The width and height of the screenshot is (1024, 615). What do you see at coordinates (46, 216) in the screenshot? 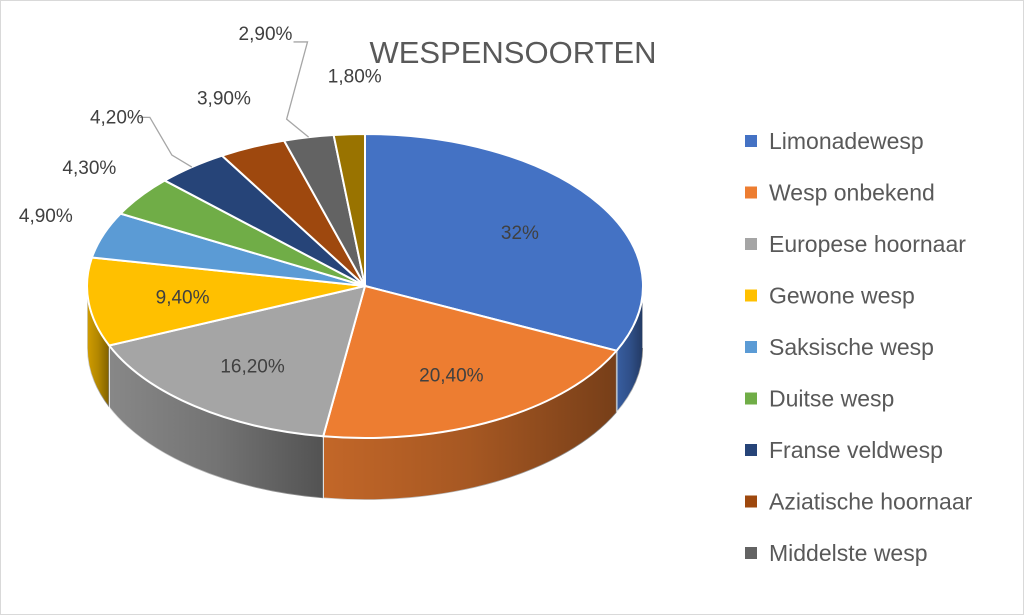
I see `data-label: 4,90%` at bounding box center [46, 216].